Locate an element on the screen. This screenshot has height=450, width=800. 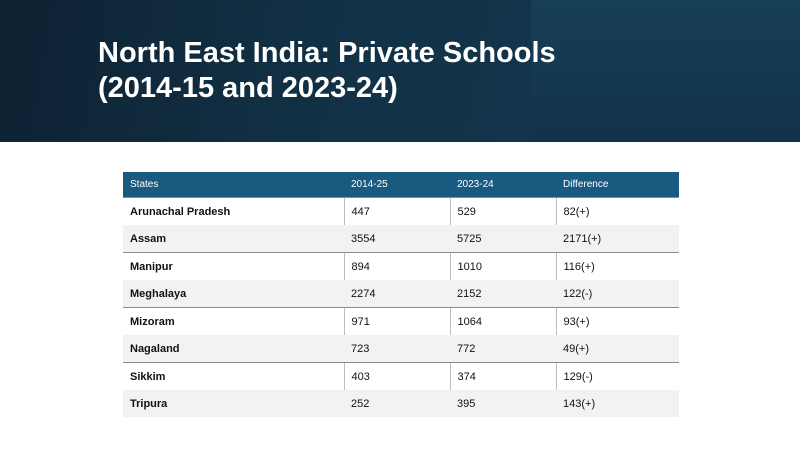
banner-accent-panel is located at coordinates (665, 71).